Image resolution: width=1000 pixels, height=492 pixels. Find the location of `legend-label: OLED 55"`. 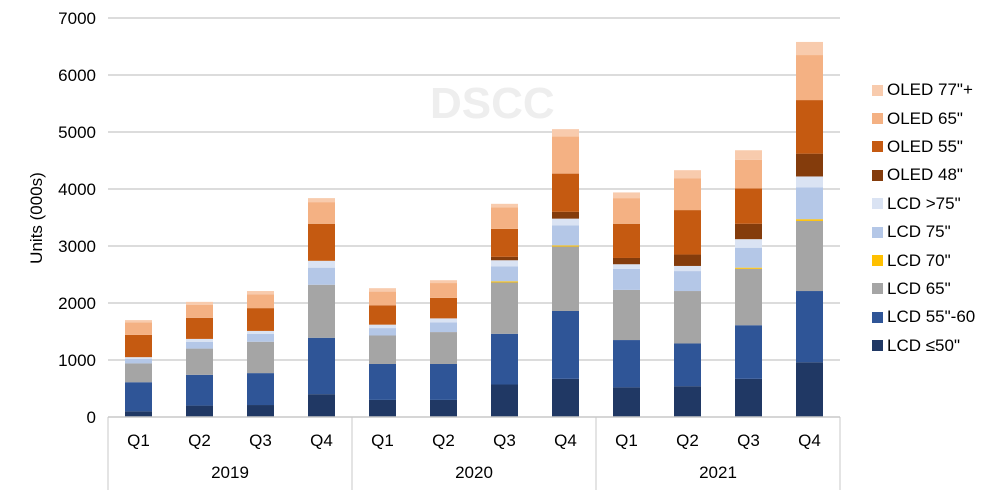

legend-label: OLED 55" is located at coordinates (925, 146).